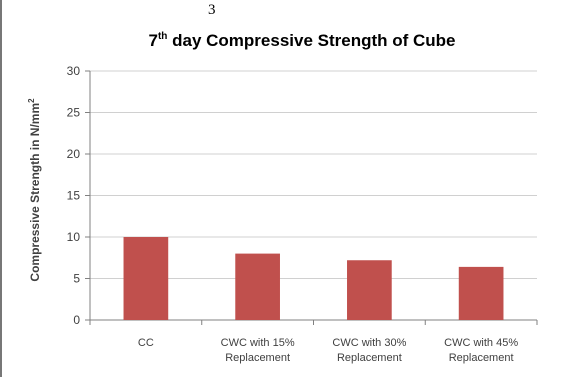 The image size is (579, 377). I want to click on chart-title-superscript: th, so click(162, 36).